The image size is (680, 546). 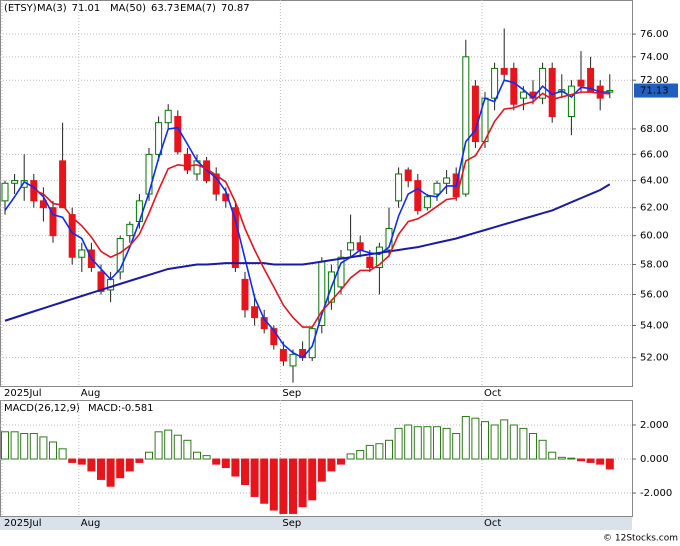 What do you see at coordinates (654, 425) in the screenshot?
I see `y-tick-label: 2.000` at bounding box center [654, 425].